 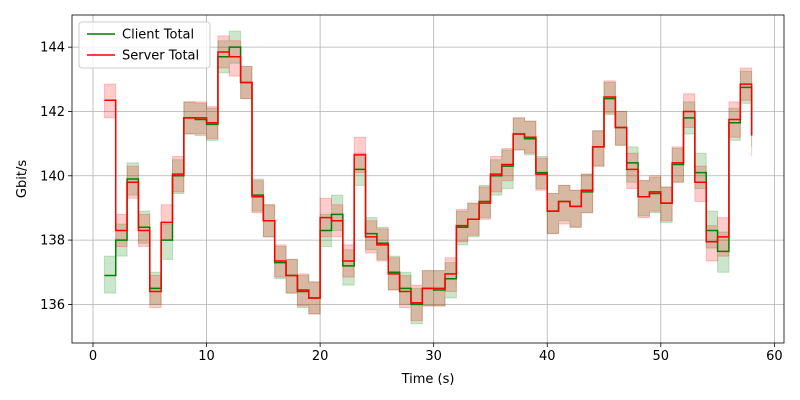 What do you see at coordinates (52, 305) in the screenshot?
I see `y-tick-label: 136` at bounding box center [52, 305].